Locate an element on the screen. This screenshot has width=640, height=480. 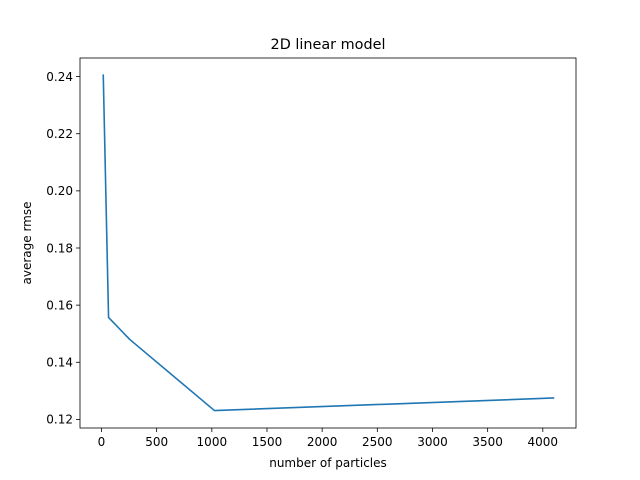
x-tick-label: 0 is located at coordinates (102, 442).